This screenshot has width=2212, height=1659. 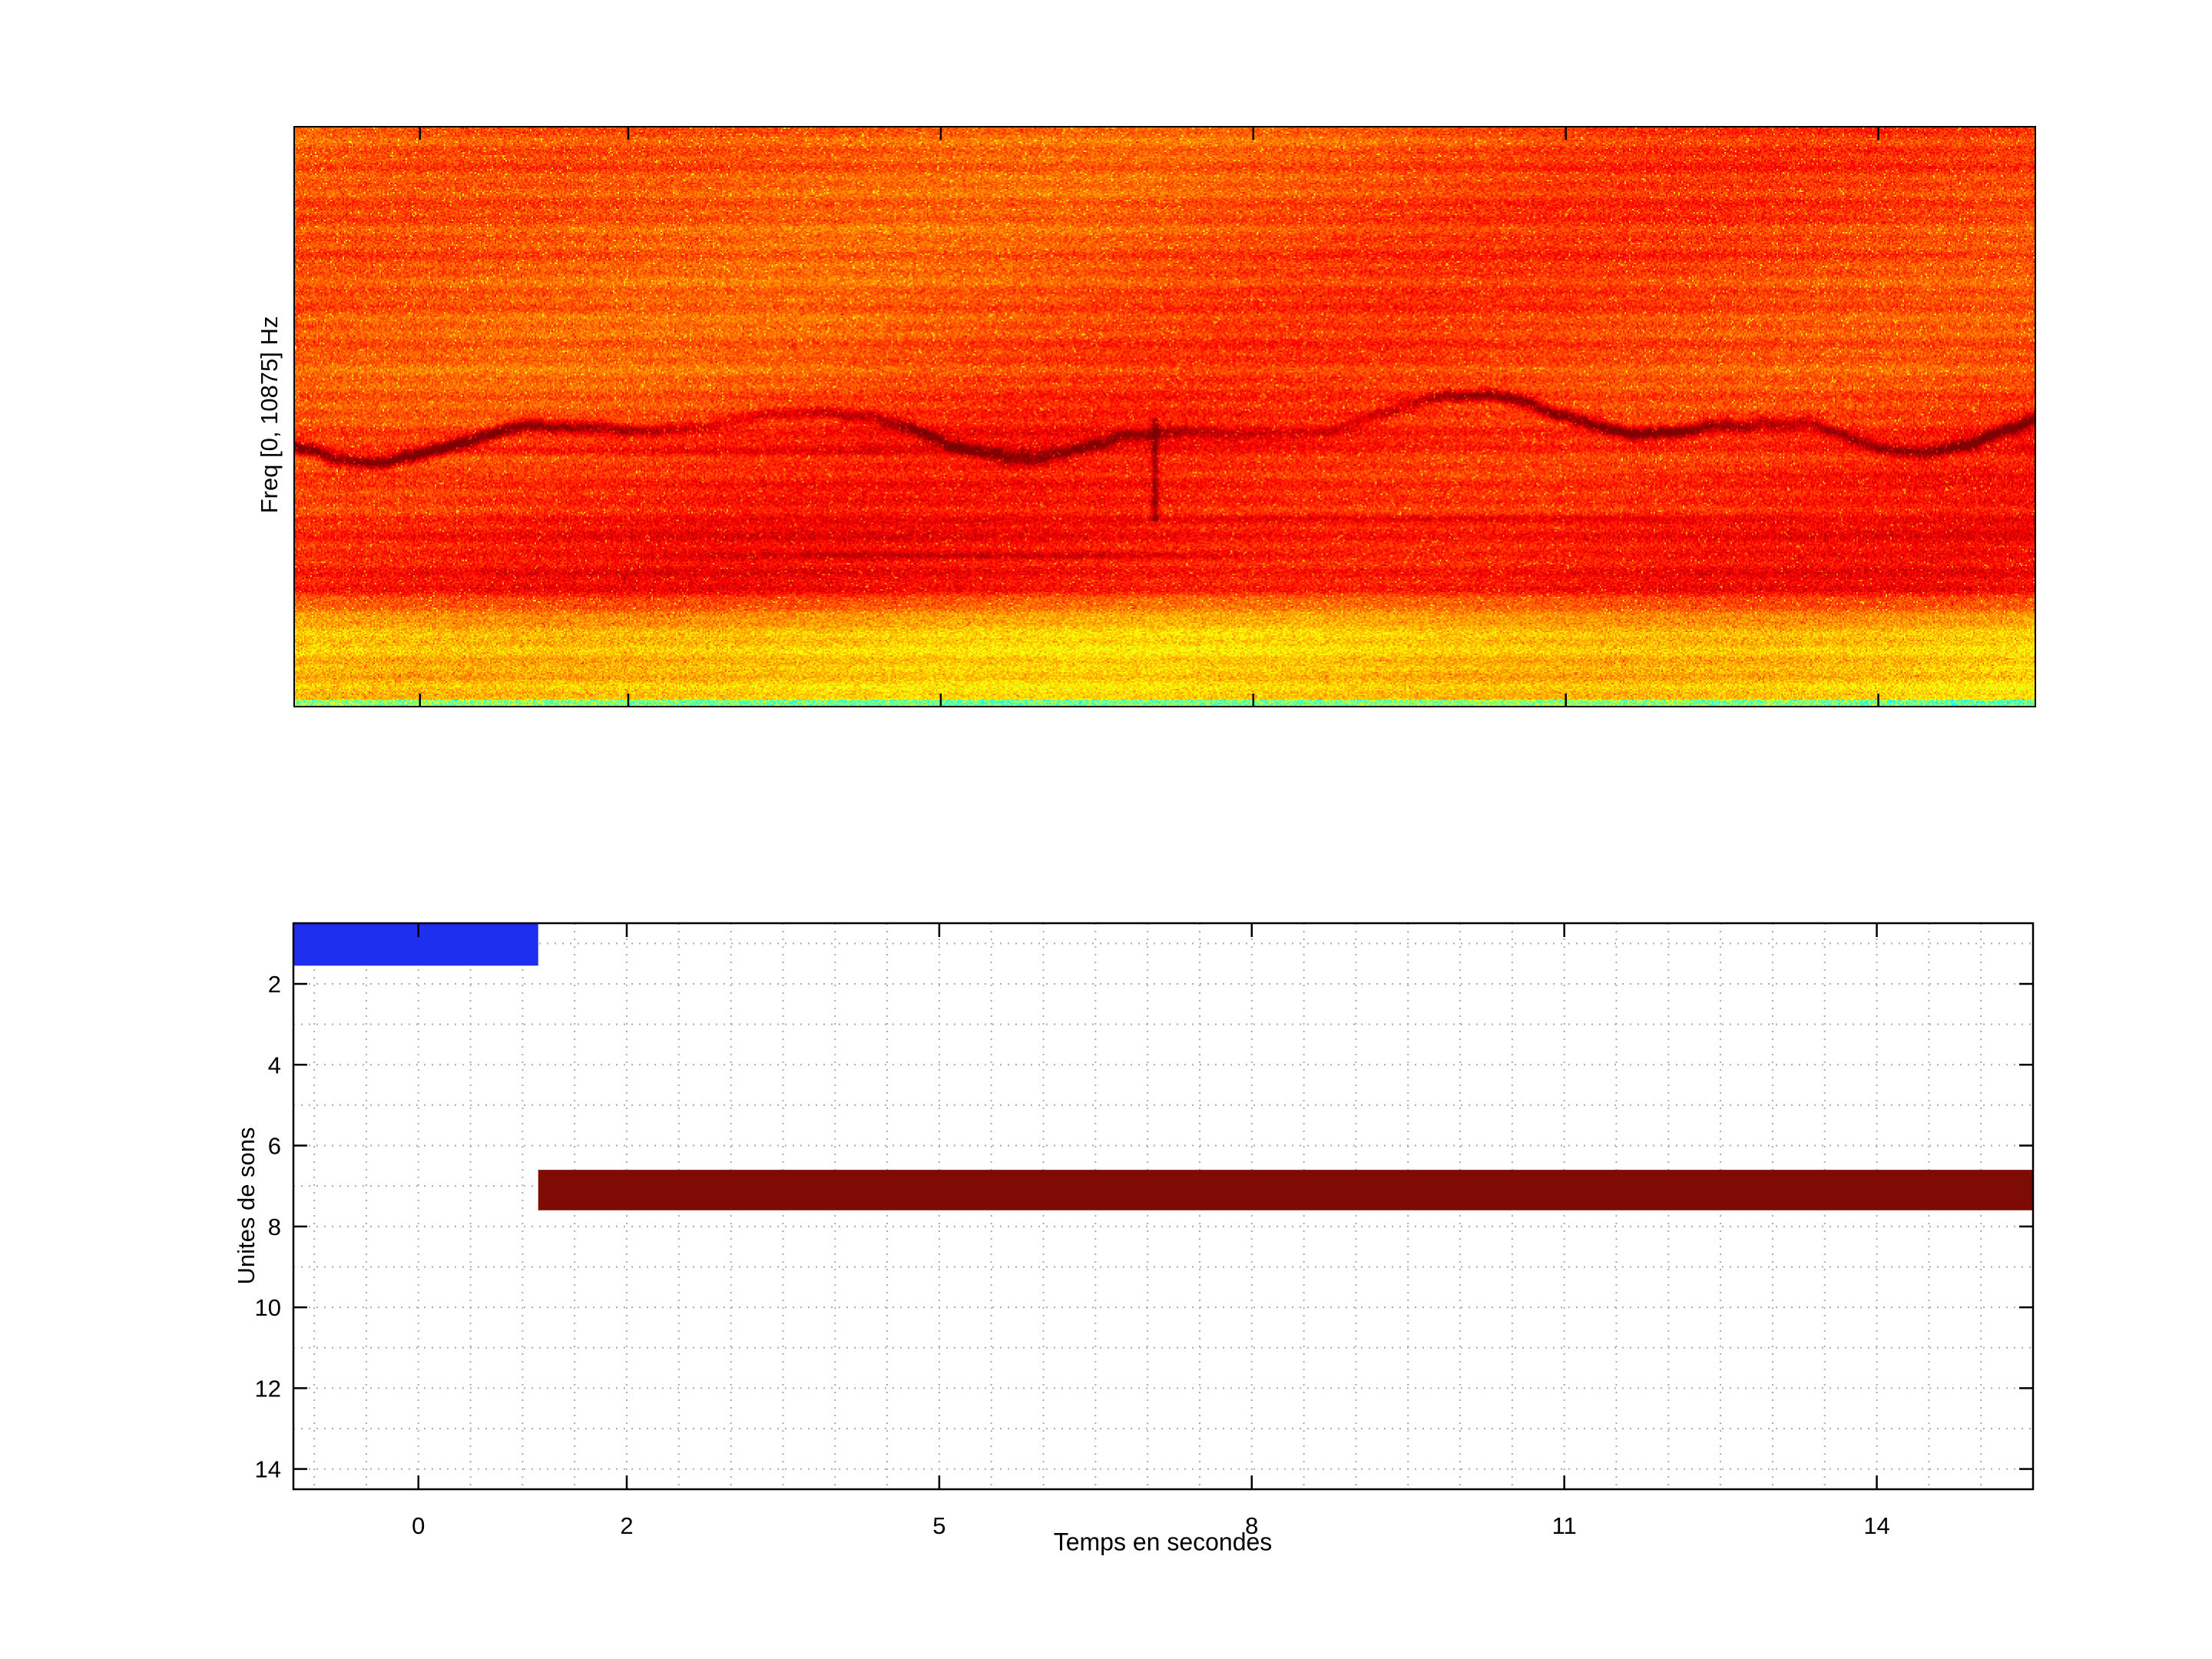 I want to click on x-tick-label: 2, so click(x=626, y=1526).